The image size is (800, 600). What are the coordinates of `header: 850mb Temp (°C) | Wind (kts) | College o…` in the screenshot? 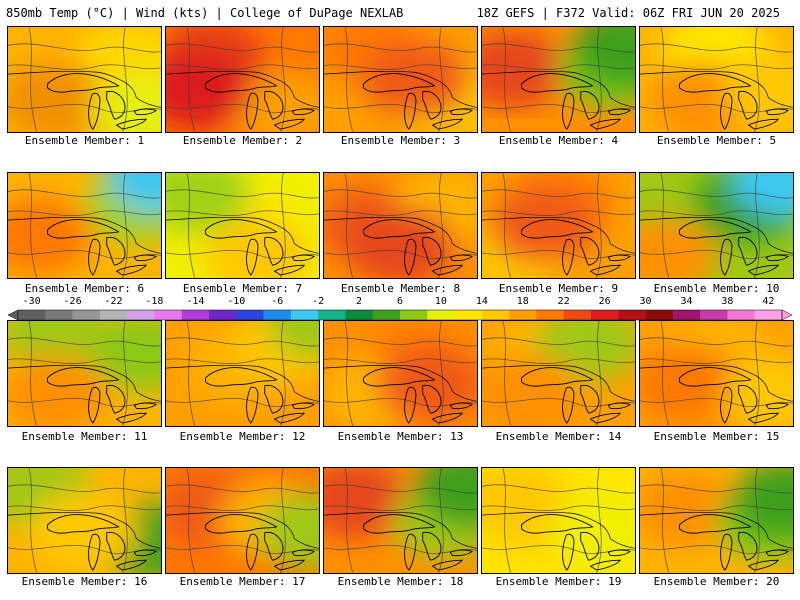 It's located at (400, 12).